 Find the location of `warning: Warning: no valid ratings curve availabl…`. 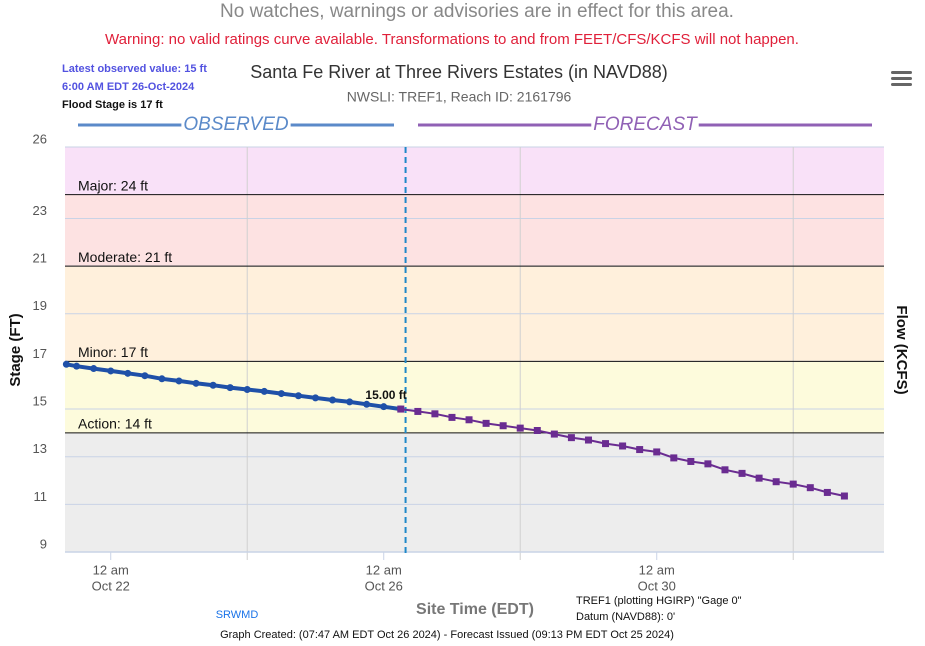

warning: Warning: no valid ratings curve availabl… is located at coordinates (452, 39).